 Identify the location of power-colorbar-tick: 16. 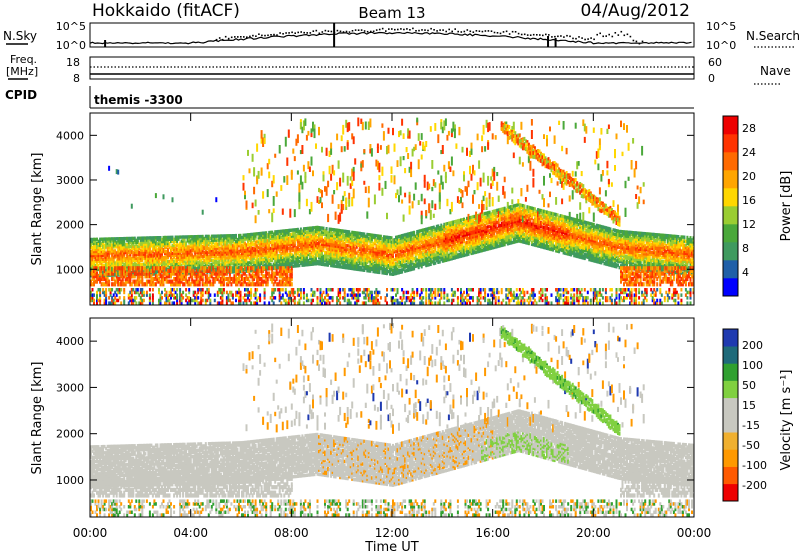
(749, 200).